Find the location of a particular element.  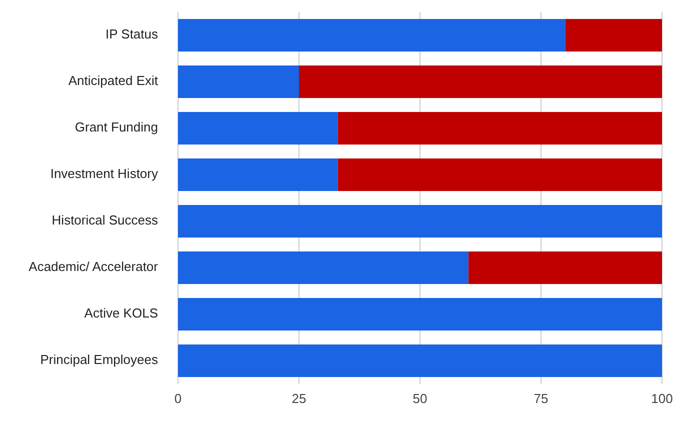

y-tick-label: Principal Employees is located at coordinates (99, 360).